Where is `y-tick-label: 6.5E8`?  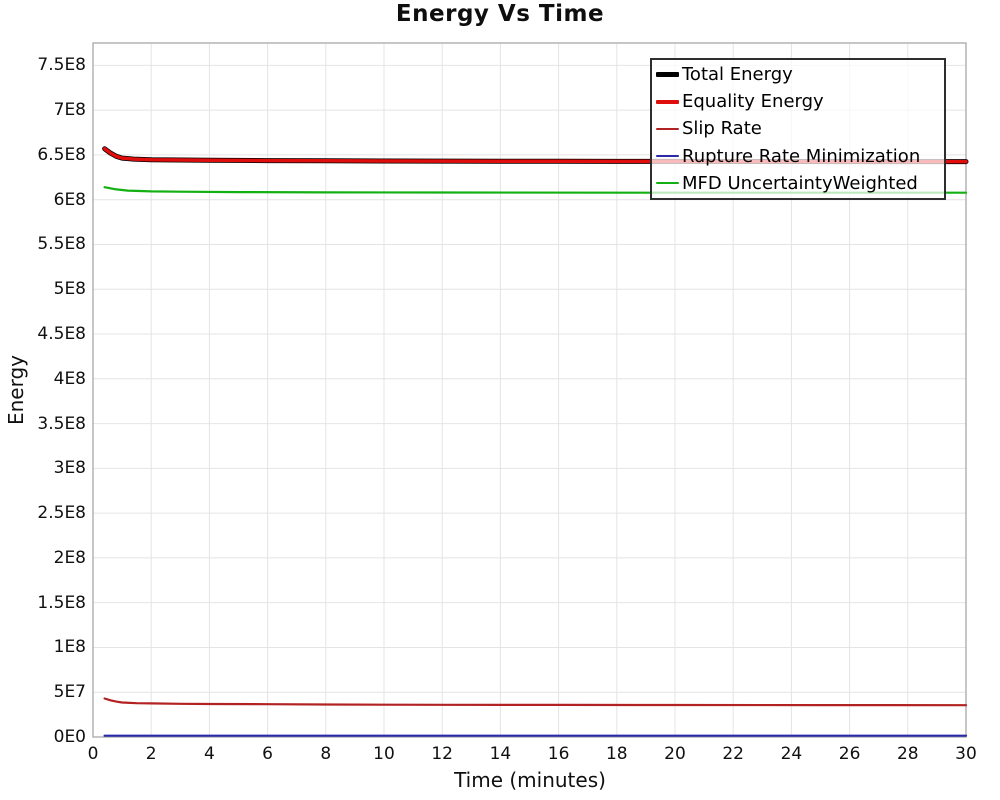
y-tick-label: 6.5E8 is located at coordinates (61, 154).